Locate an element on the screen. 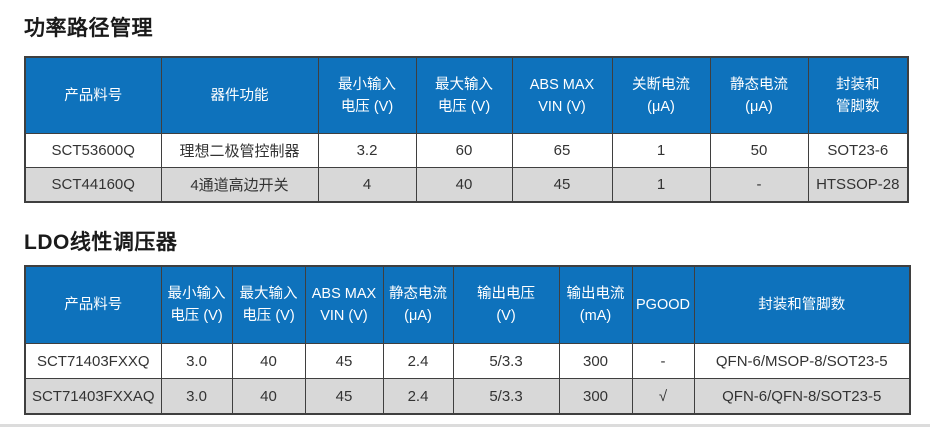 The width and height of the screenshot is (930, 427). section-title-power-path: 功率路径管理 is located at coordinates (88, 28).